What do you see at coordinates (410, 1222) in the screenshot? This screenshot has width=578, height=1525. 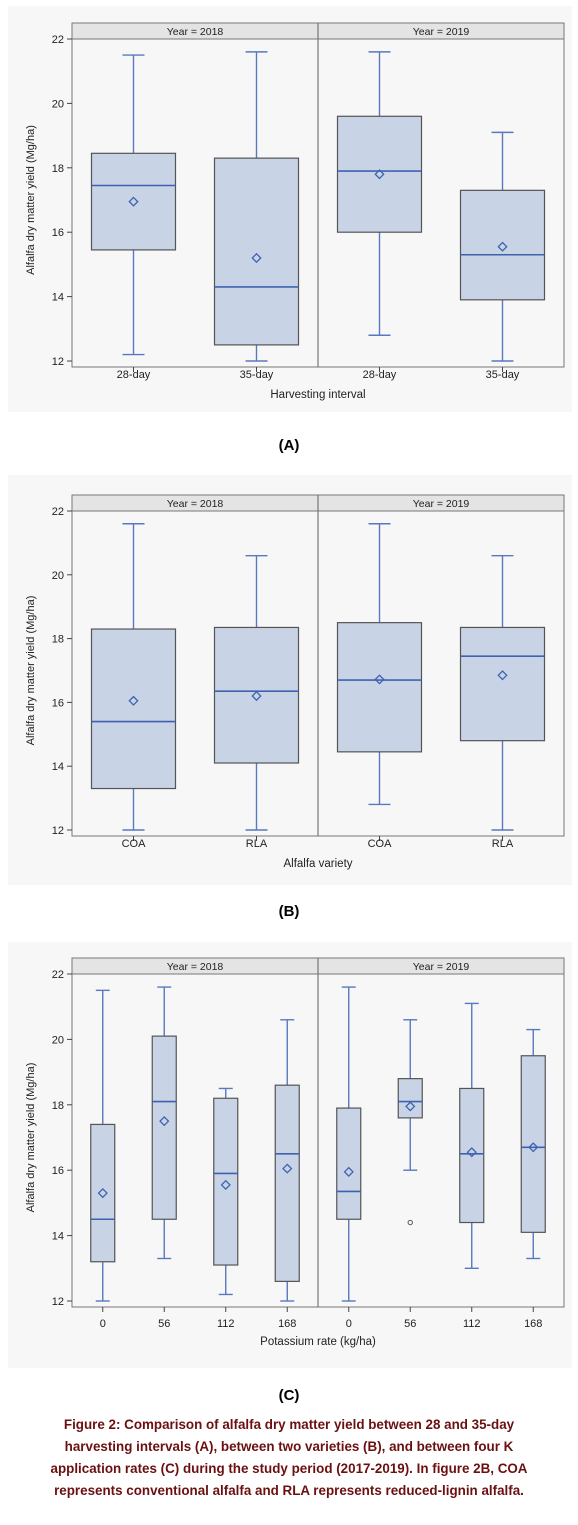 I see `outlier-point` at bounding box center [410, 1222].